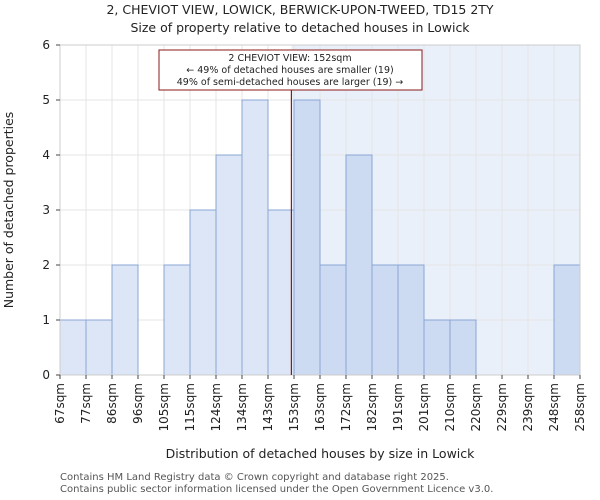 Image resolution: width=600 pixels, height=500 pixels. What do you see at coordinates (229, 265) in the screenshot?
I see `bar-124sqm` at bounding box center [229, 265].